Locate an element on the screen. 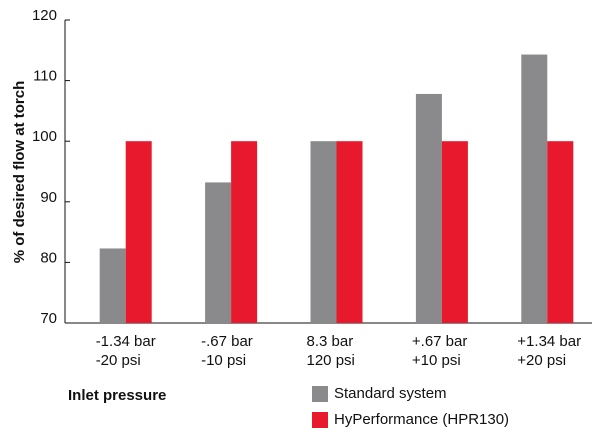 The width and height of the screenshot is (600, 430). x-tick-label: -.67 bar -10 psi is located at coordinates (227, 351).